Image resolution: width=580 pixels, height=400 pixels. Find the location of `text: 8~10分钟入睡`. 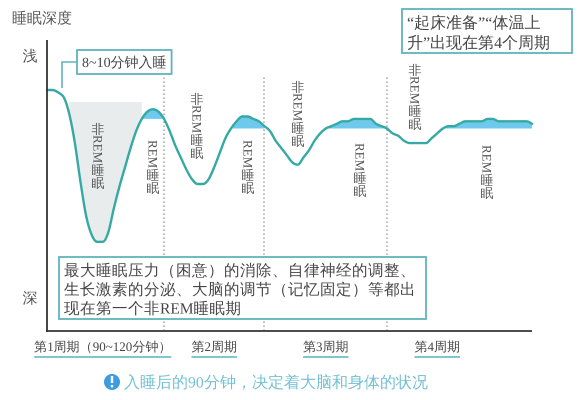

text: 8~10分钟入睡 is located at coordinates (124, 63).